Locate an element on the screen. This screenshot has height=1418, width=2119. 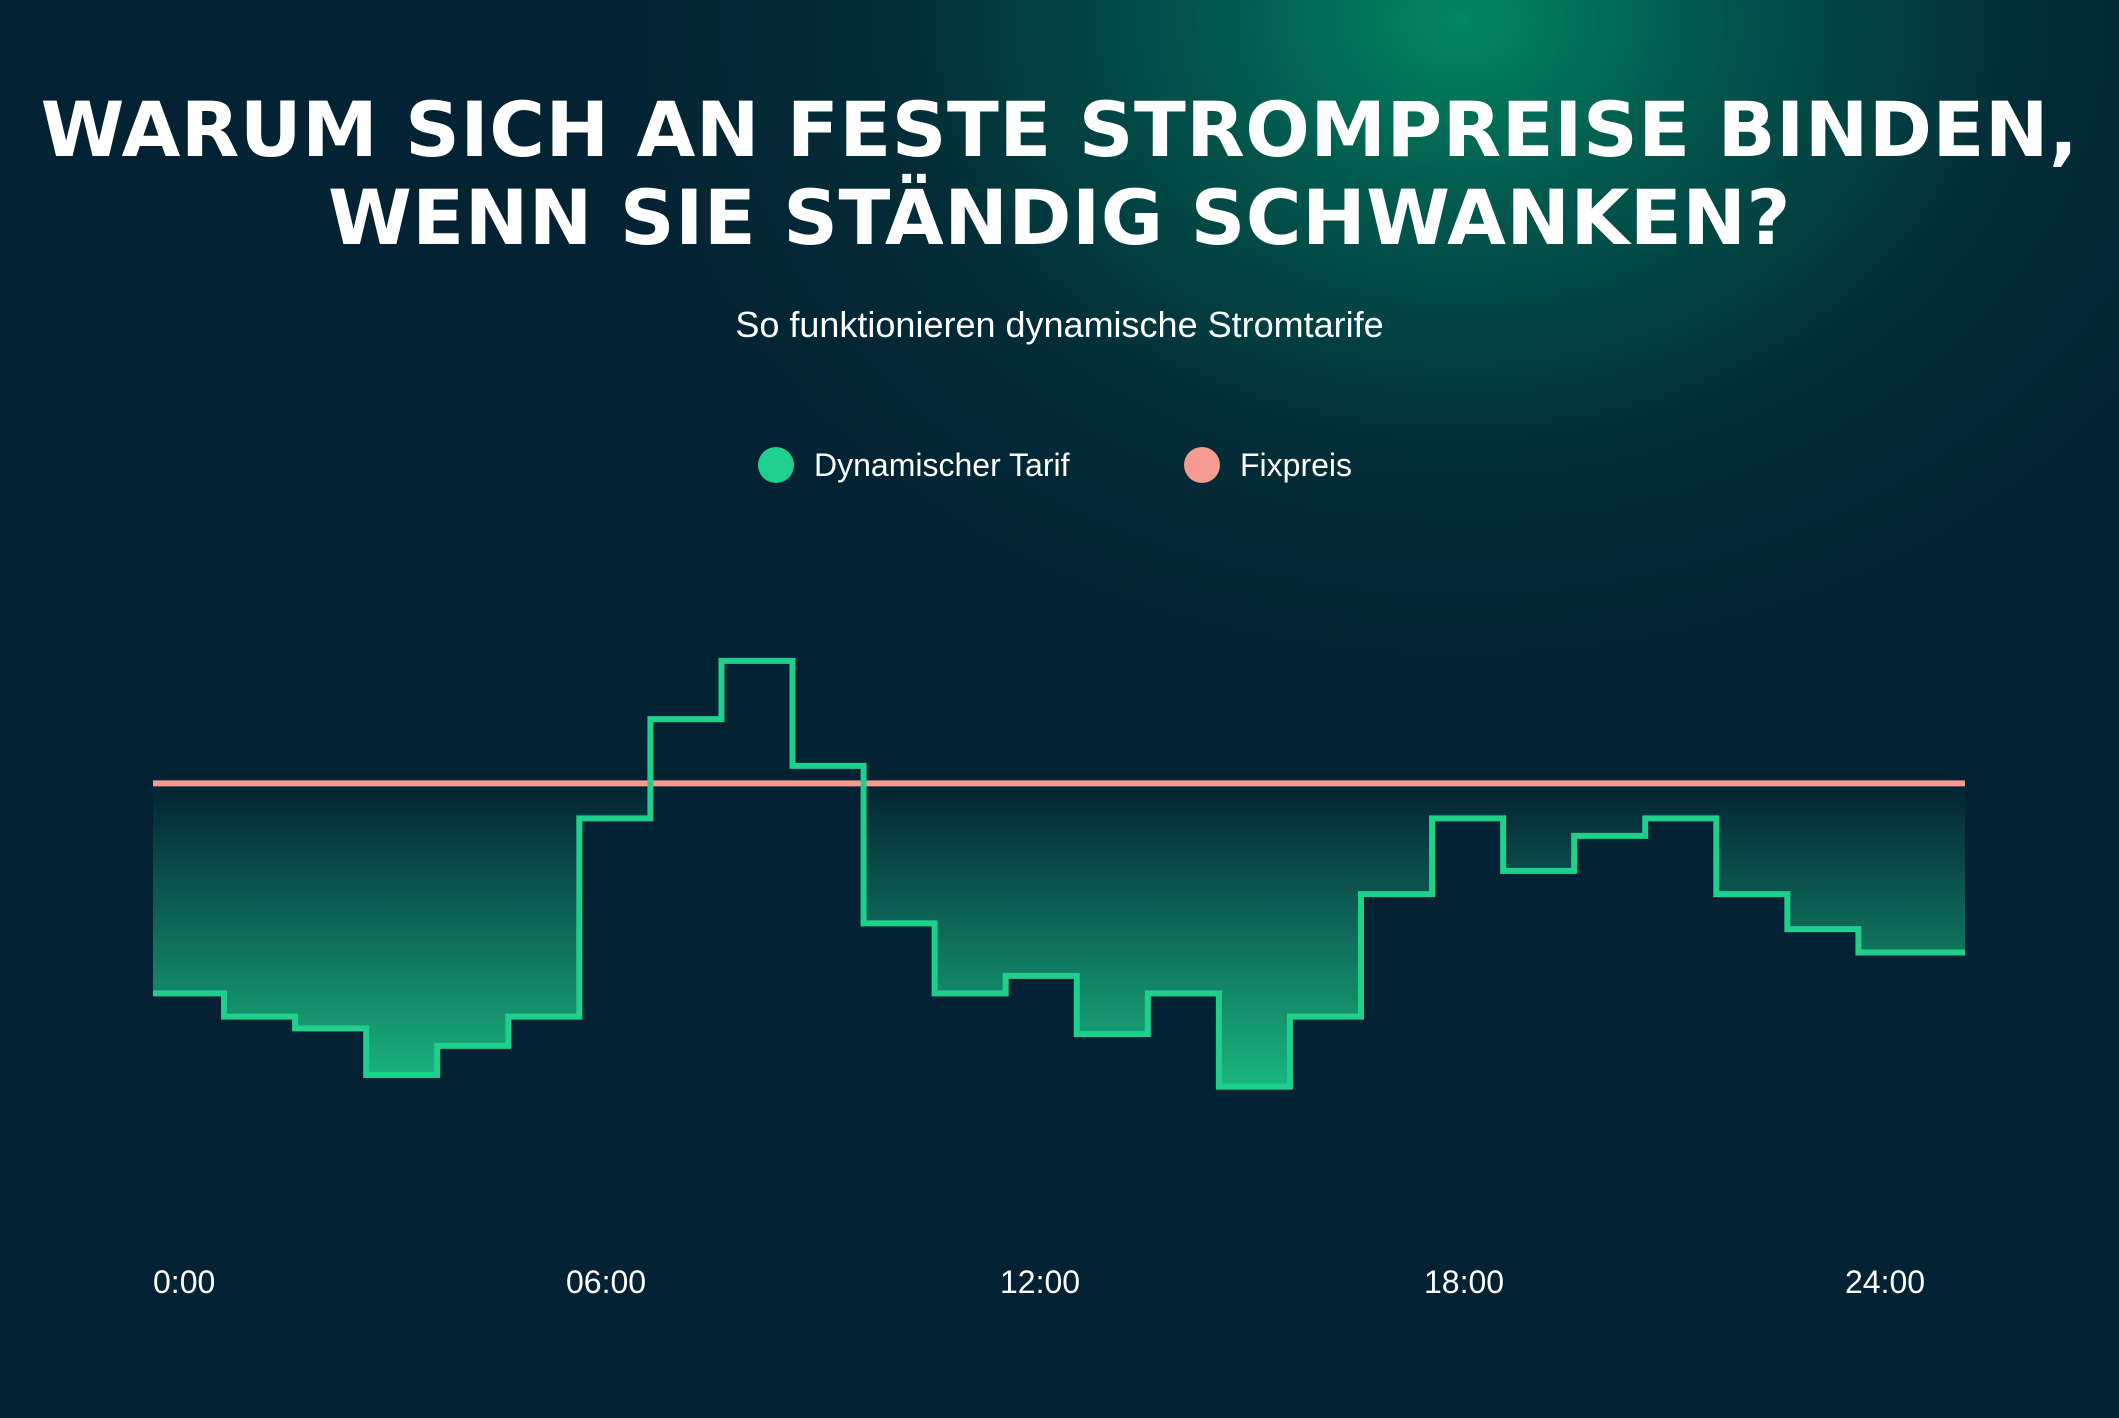
x-axis-ticks: 0:00 06:00 12:00 18:00 24:00 is located at coordinates (1039, 1282).